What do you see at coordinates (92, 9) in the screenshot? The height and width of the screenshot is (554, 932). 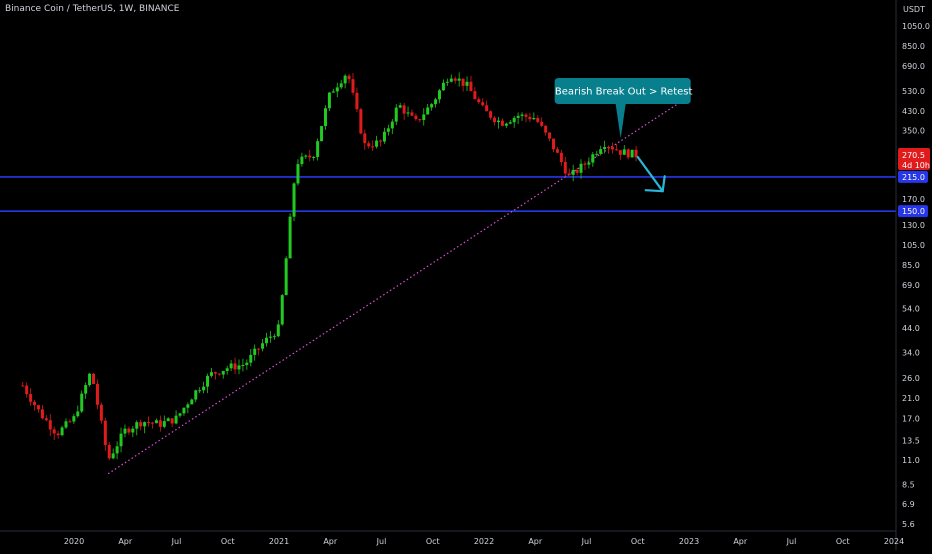 I see `chart-title: Binance Coin / TetherUS, 1W, BINANCE` at bounding box center [92, 9].